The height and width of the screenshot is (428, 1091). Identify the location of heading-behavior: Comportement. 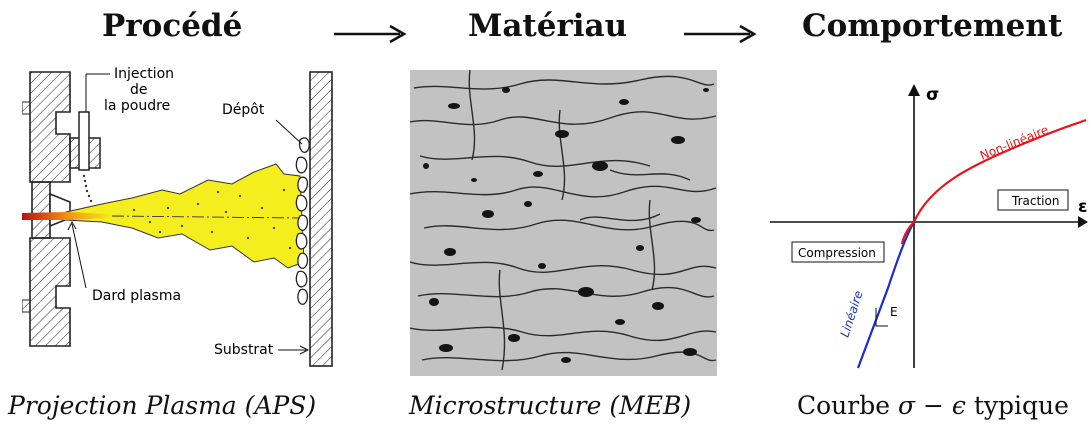
(932, 26).